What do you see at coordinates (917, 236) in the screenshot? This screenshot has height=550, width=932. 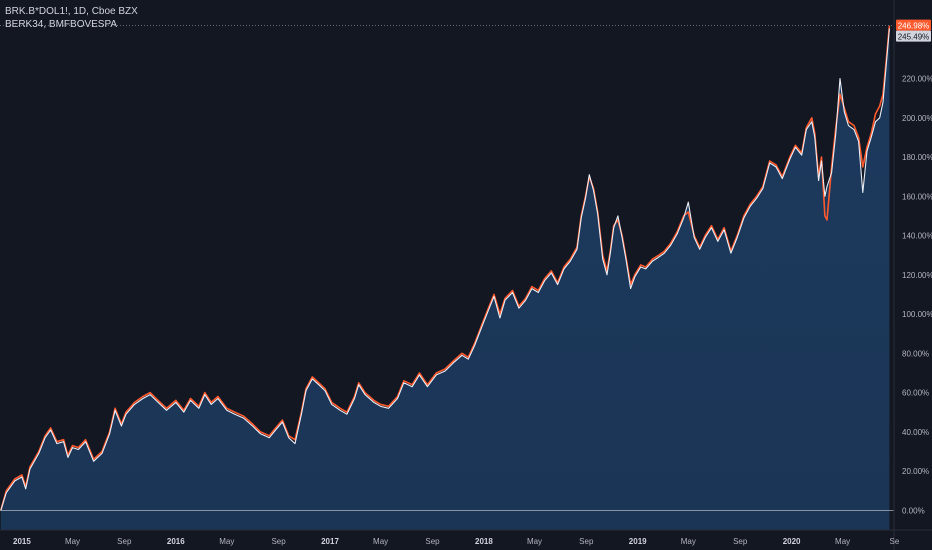 I see `y-tick-label: 140.00%` at bounding box center [917, 236].